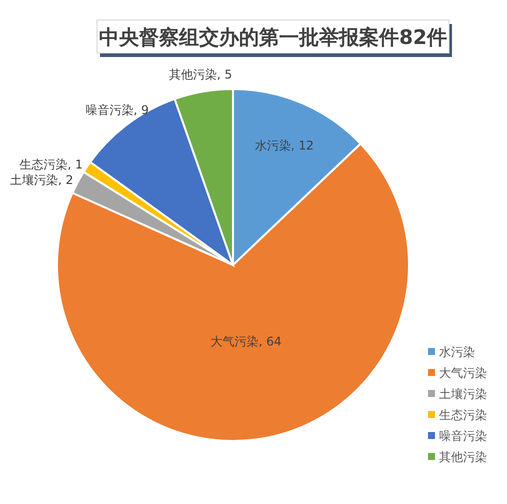  I want to click on data-label: 其他污染, 5, so click(200, 74).